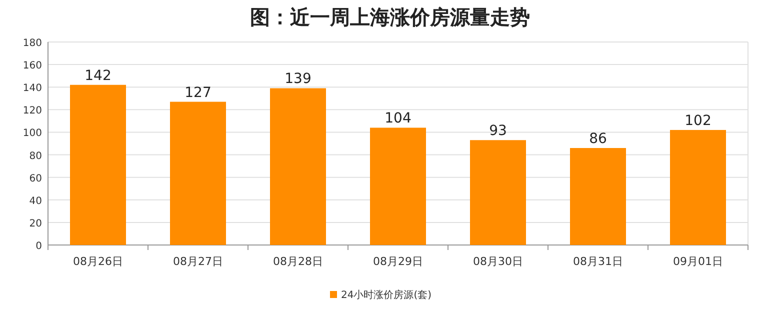 The image size is (780, 328). What do you see at coordinates (598, 139) in the screenshot?
I see `data-label: 86` at bounding box center [598, 139].